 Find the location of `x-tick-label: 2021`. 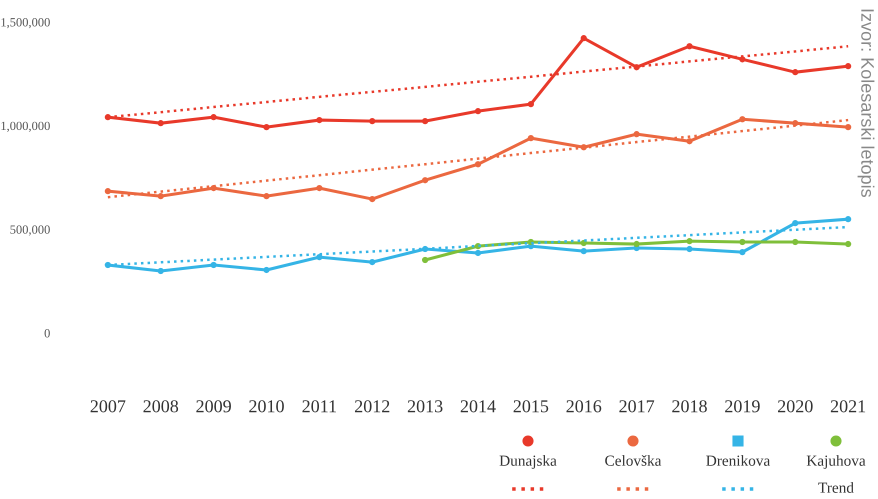

x-tick-label: 2021 is located at coordinates (848, 406).